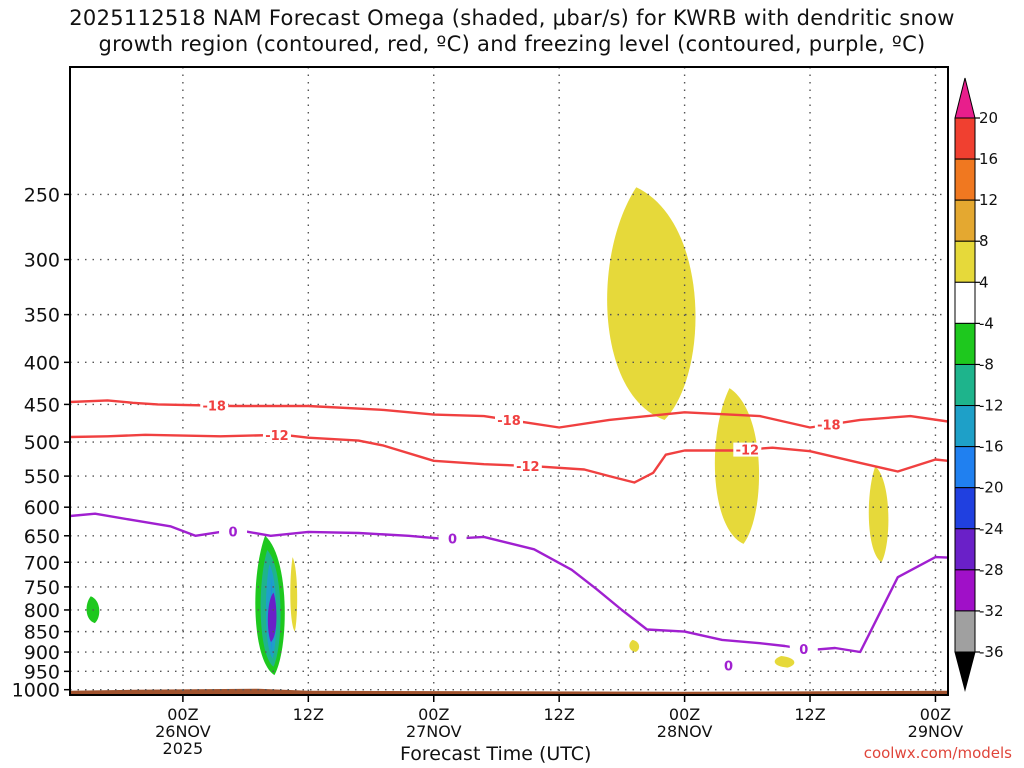 This screenshot has height=768, width=1024. I want to click on colorbar-label: 8, so click(984, 241).